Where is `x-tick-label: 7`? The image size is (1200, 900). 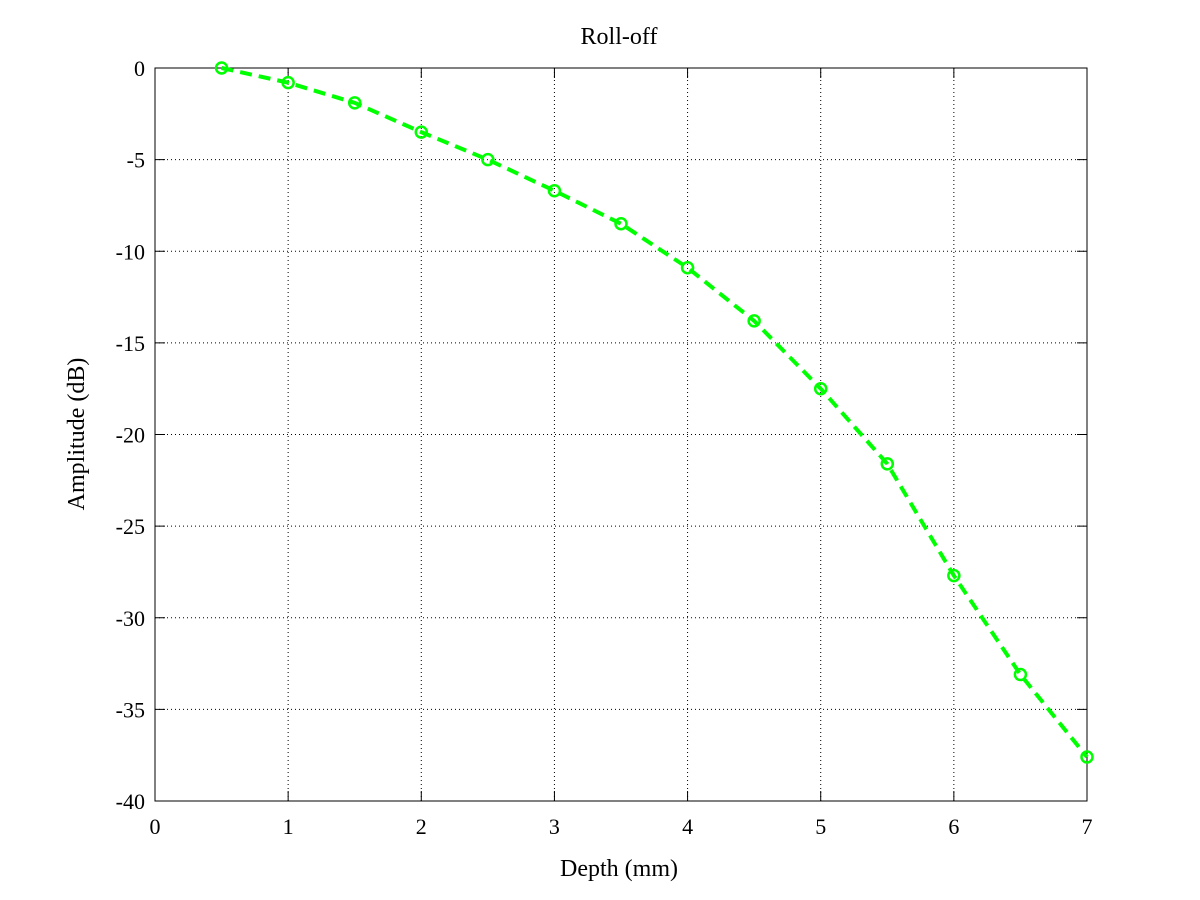 x-tick-label: 7 is located at coordinates (1087, 826).